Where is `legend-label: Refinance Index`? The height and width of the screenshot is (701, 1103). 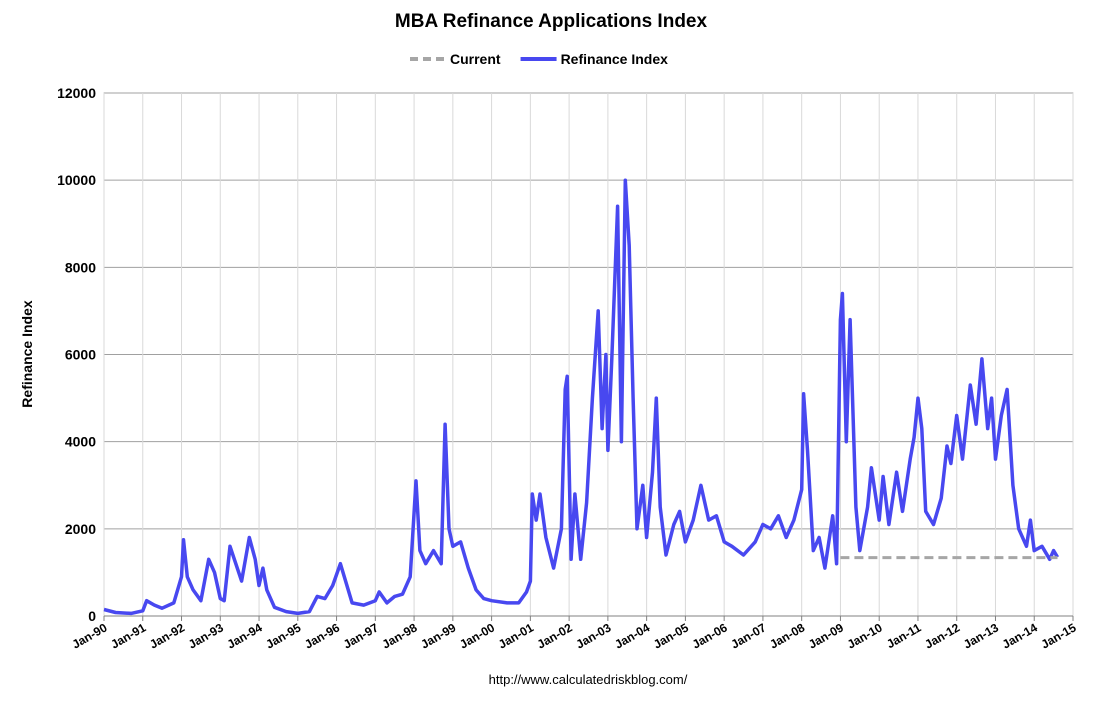
legend-label: Refinance Index is located at coordinates (615, 59).